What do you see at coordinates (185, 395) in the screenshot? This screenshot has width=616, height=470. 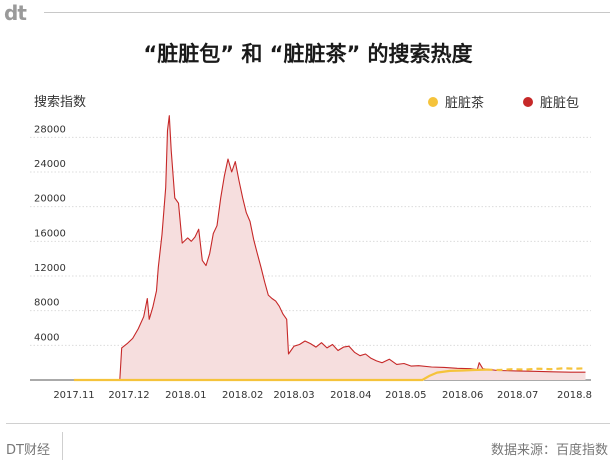 I see `x-tick-2018.01: 2018.01` at bounding box center [185, 395].